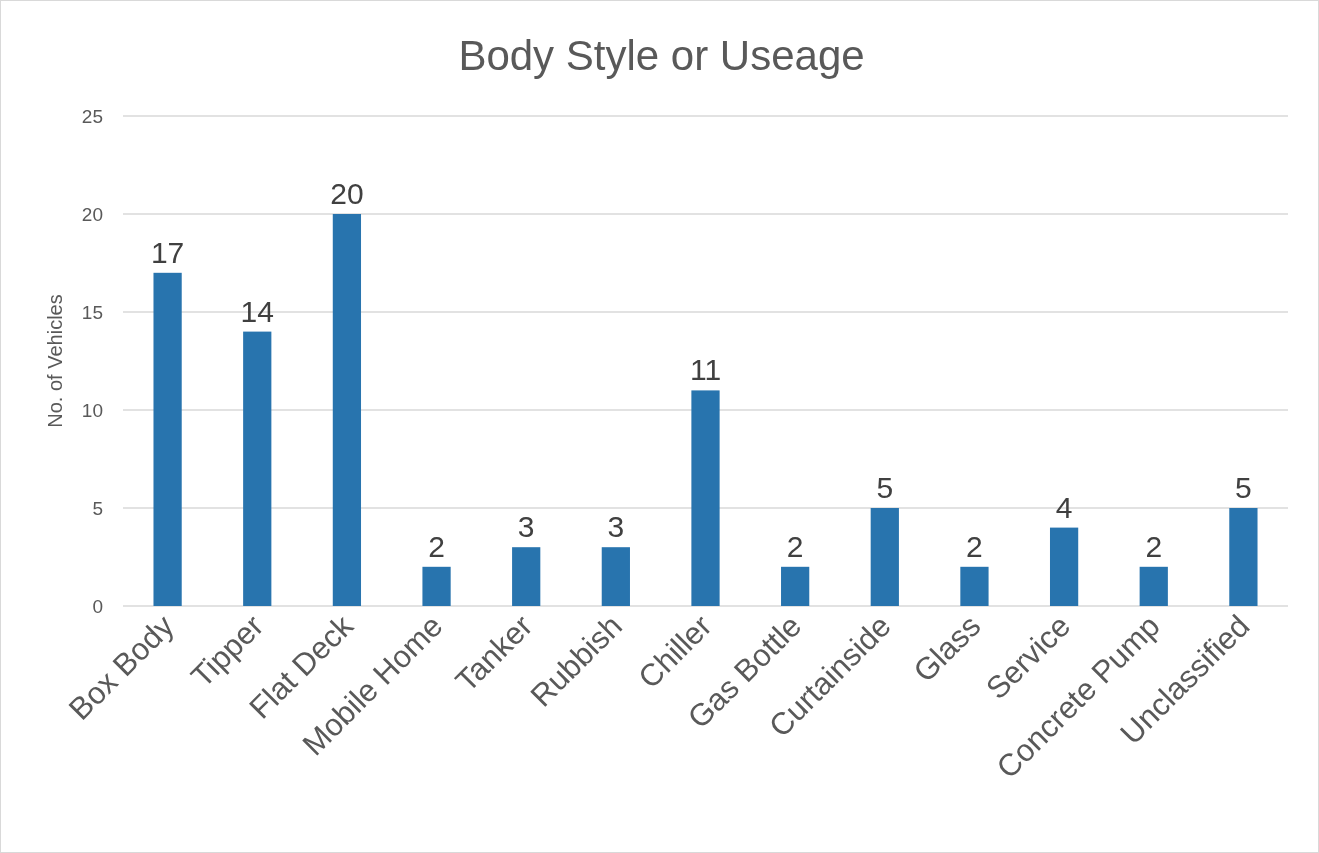 This screenshot has width=1319, height=853. Describe the element at coordinates (705, 370) in the screenshot. I see `data-label: 11` at that location.